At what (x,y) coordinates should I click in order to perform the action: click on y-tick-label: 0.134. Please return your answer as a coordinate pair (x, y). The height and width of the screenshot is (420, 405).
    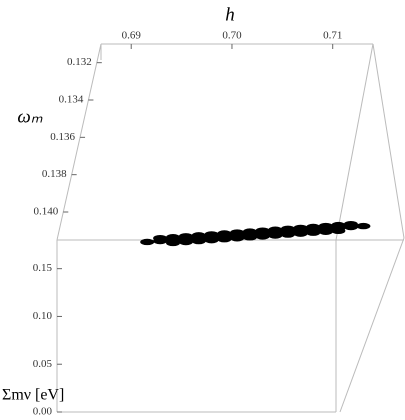
    Looking at the image, I should click on (71, 100).